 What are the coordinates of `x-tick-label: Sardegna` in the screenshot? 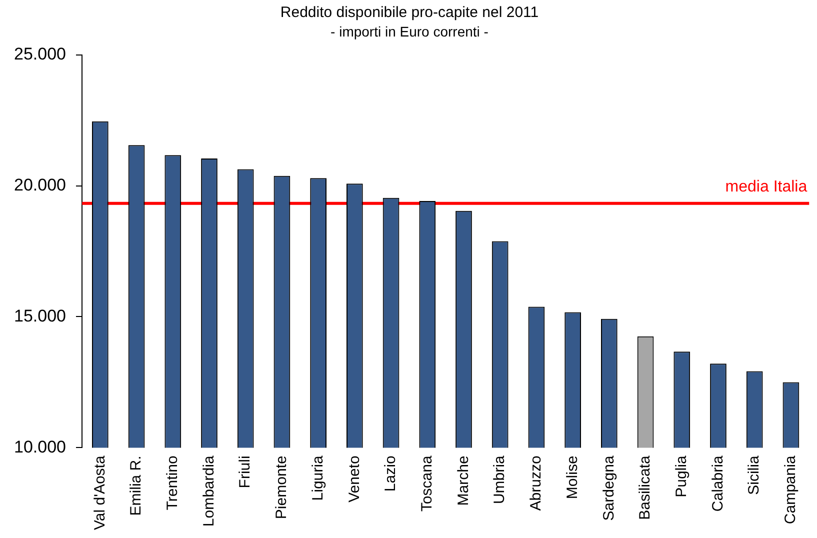 It's located at (609, 488).